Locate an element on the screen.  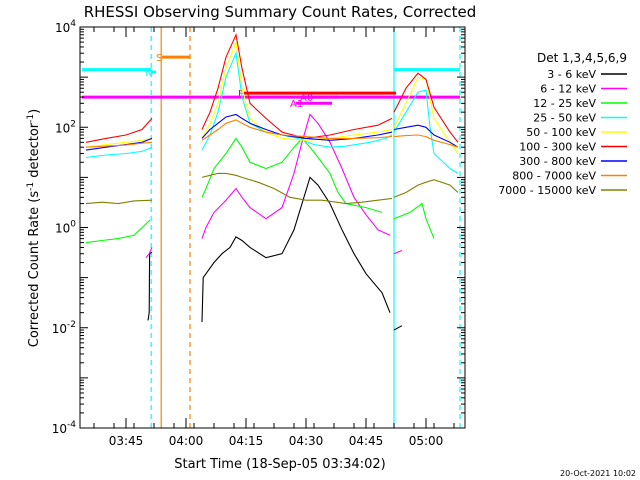
legend-label-9: 7000 - 15000 keV is located at coordinates (547, 190).